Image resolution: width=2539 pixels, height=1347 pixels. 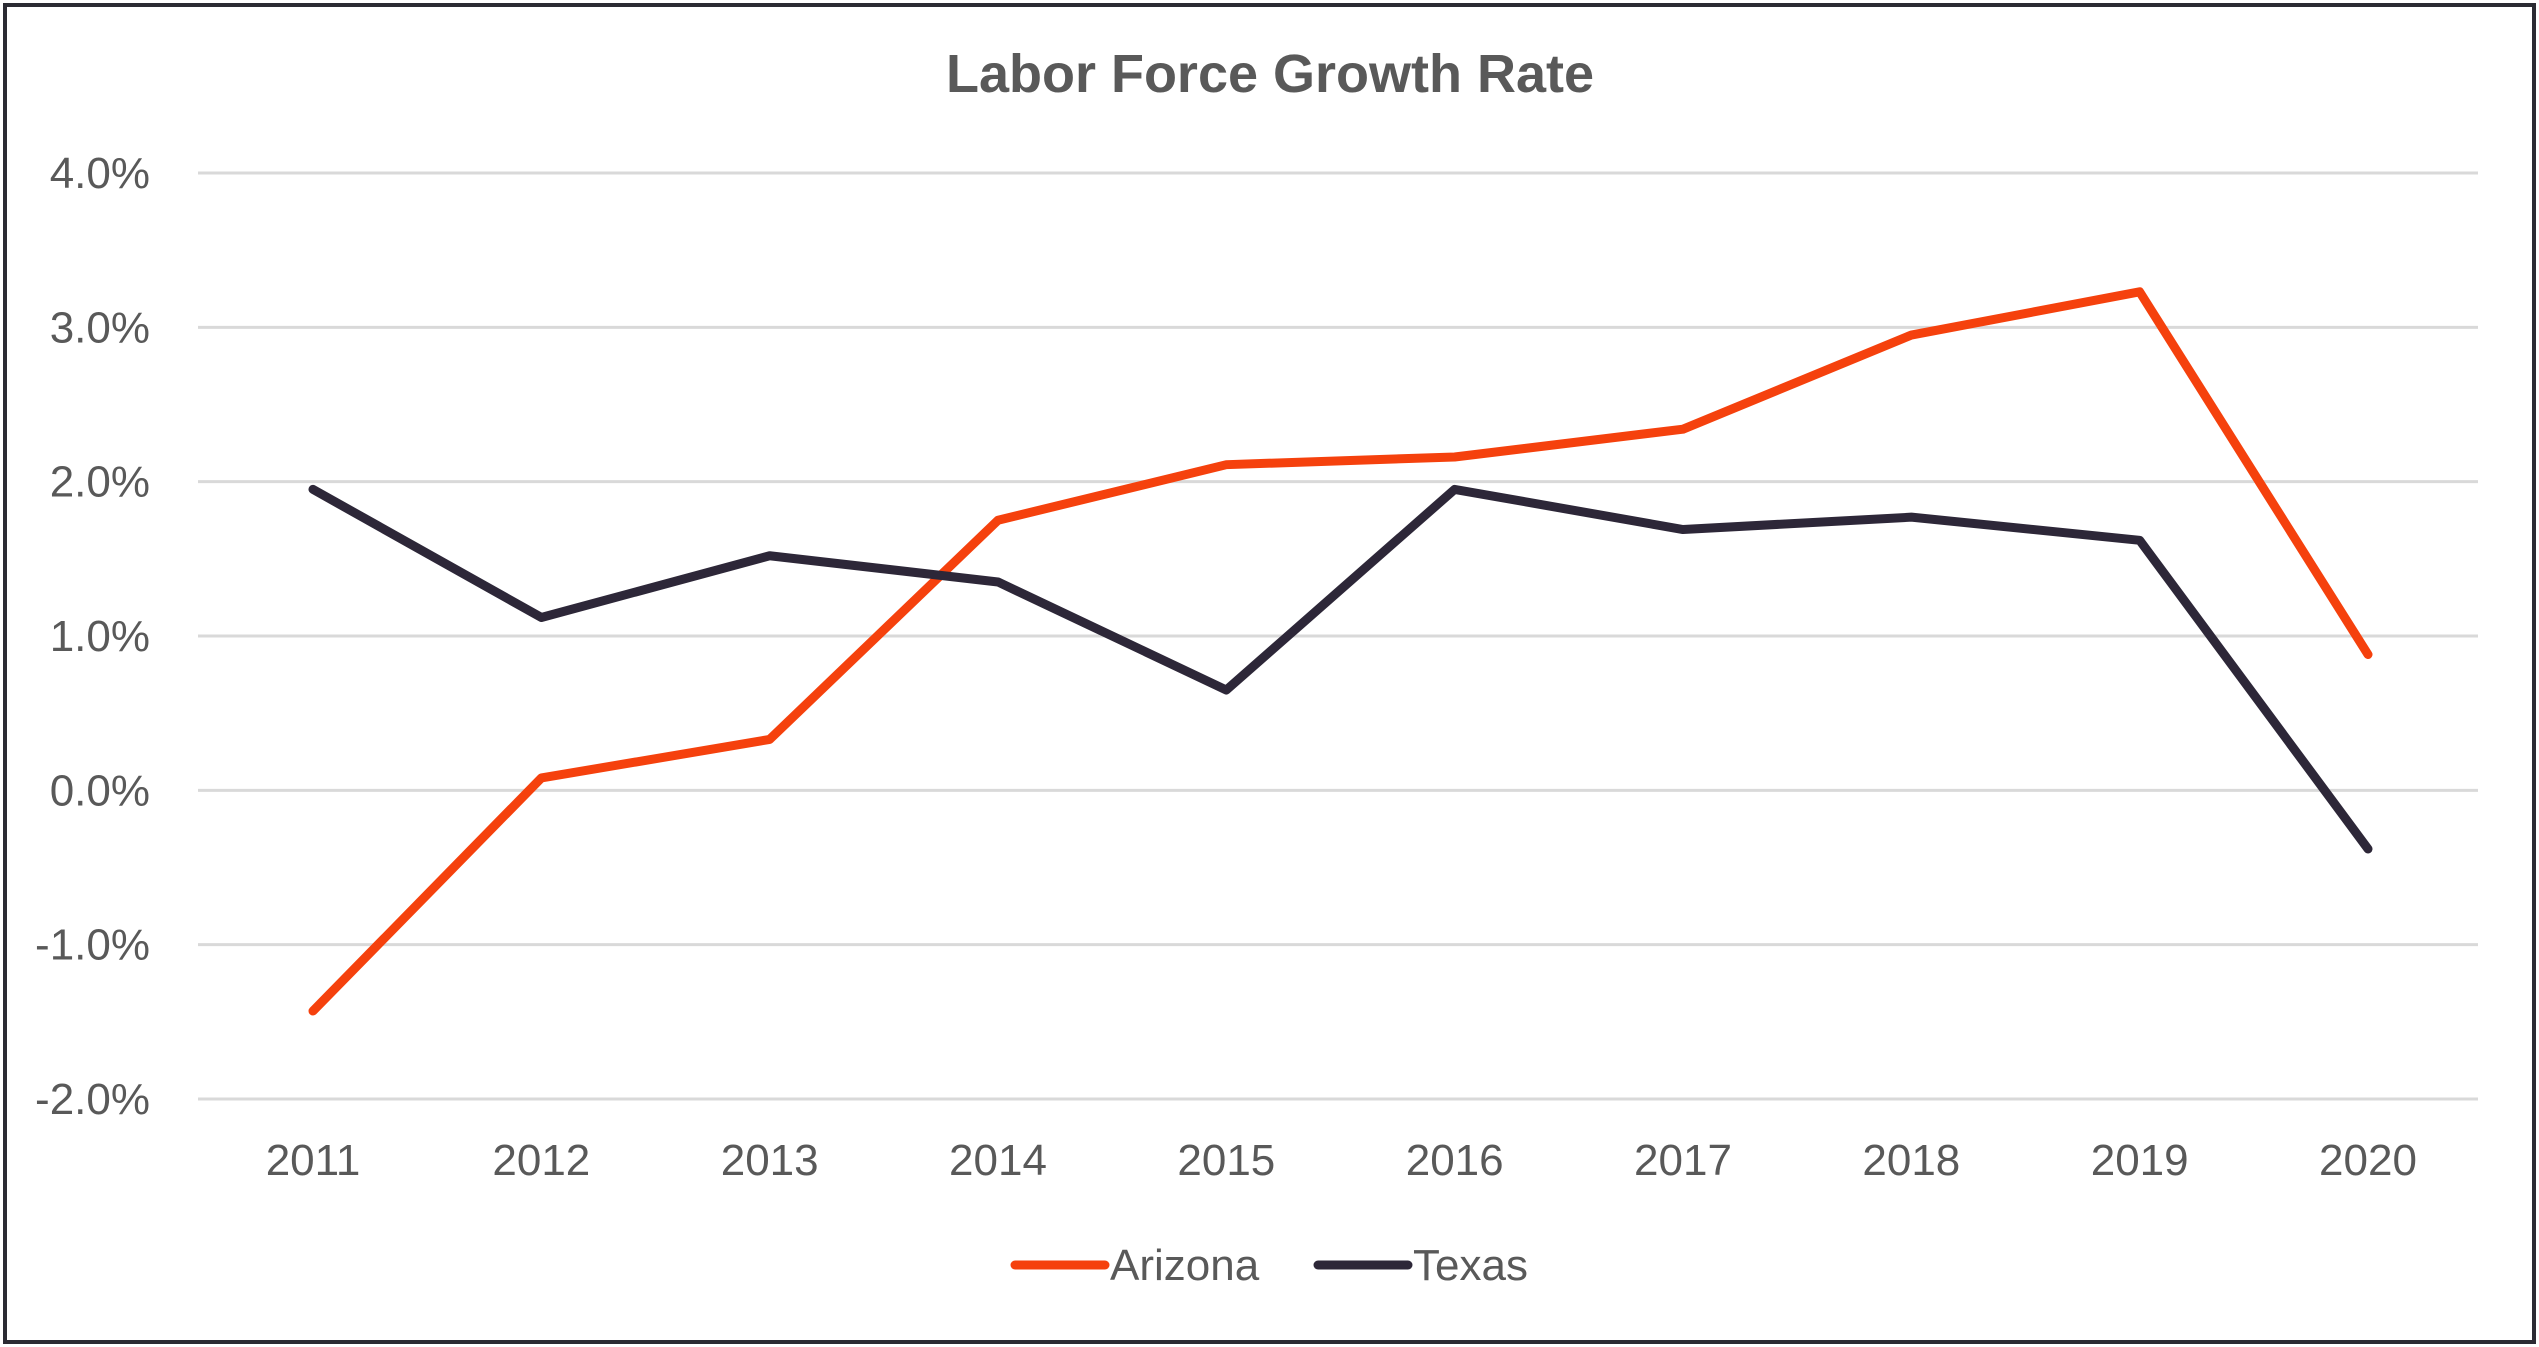 I want to click on y-tick-label: 3.0%, so click(x=100, y=327).